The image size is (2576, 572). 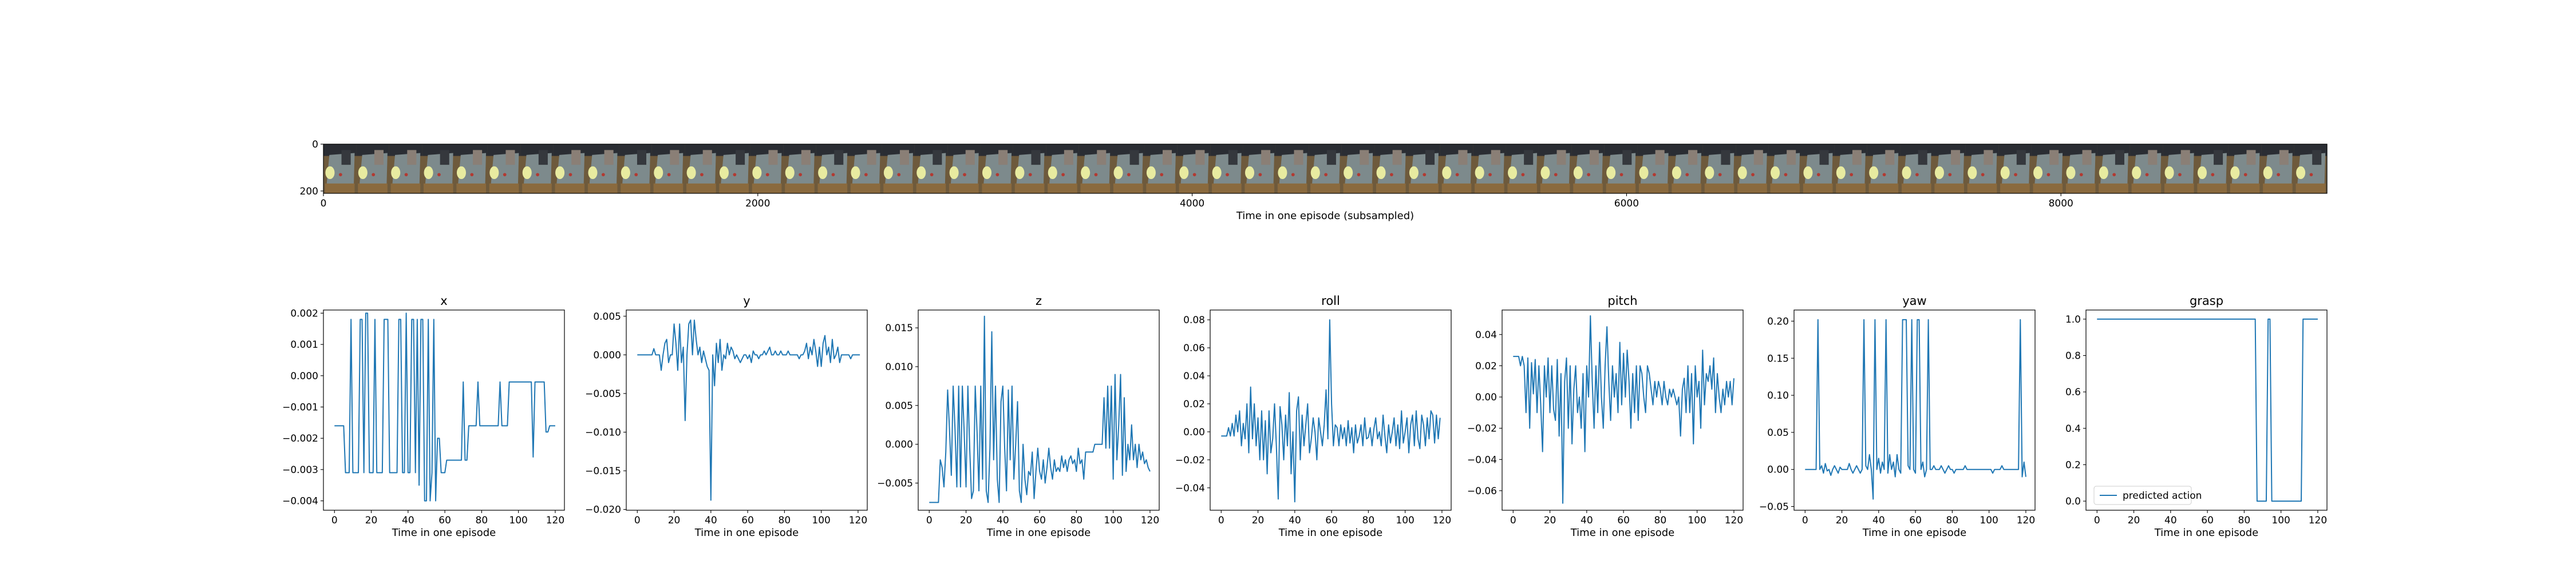 What do you see at coordinates (309, 191) in the screenshot?
I see `y-tick-label: 200` at bounding box center [309, 191].